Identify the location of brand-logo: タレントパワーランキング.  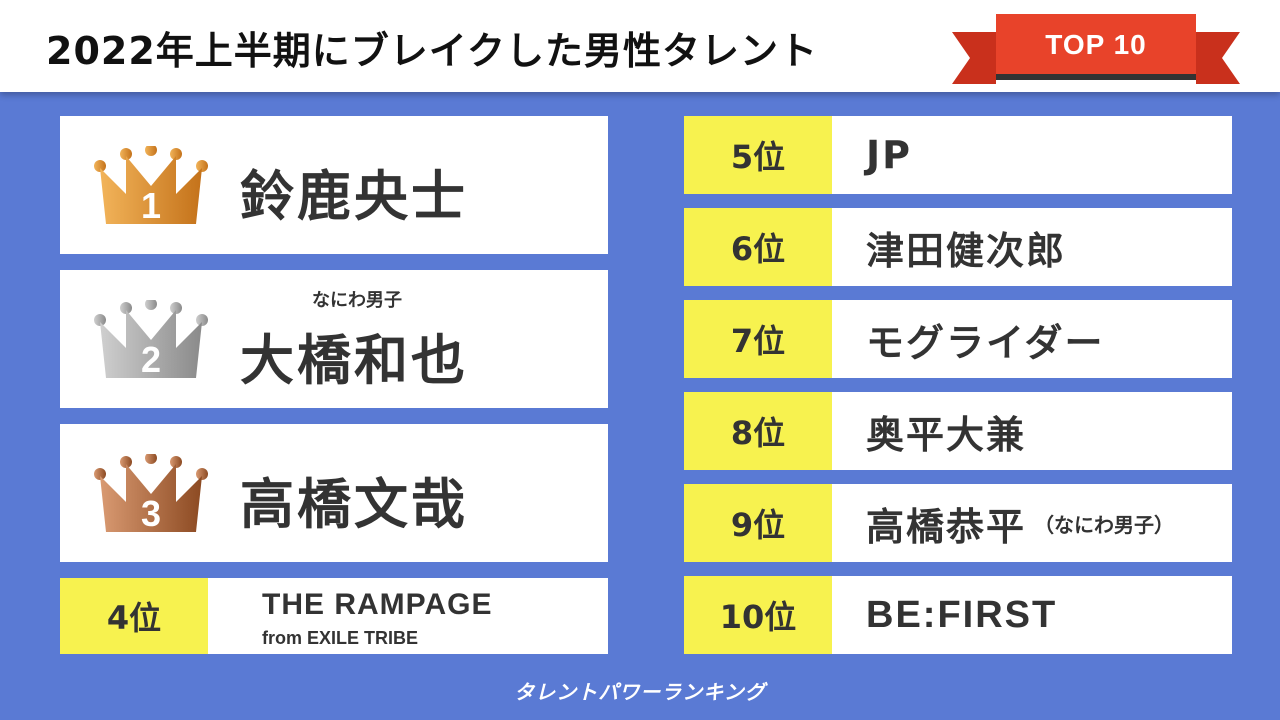
(640, 692).